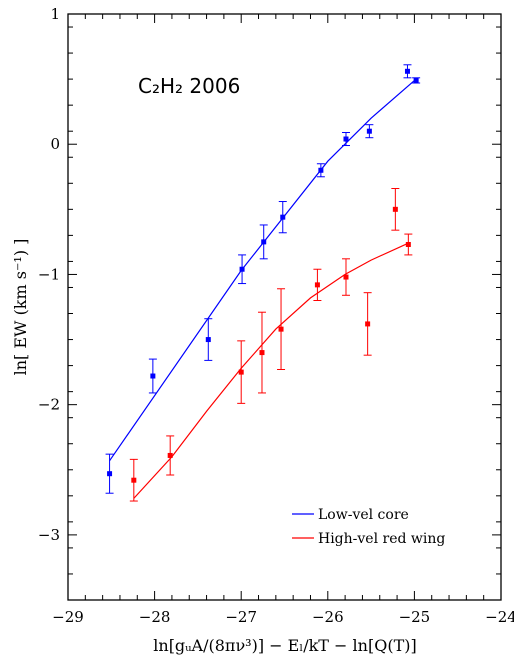 Image resolution: width=514 pixels, height=660 pixels. Describe the element at coordinates (328, 617) in the screenshot. I see `x-tick-label: −26` at that location.